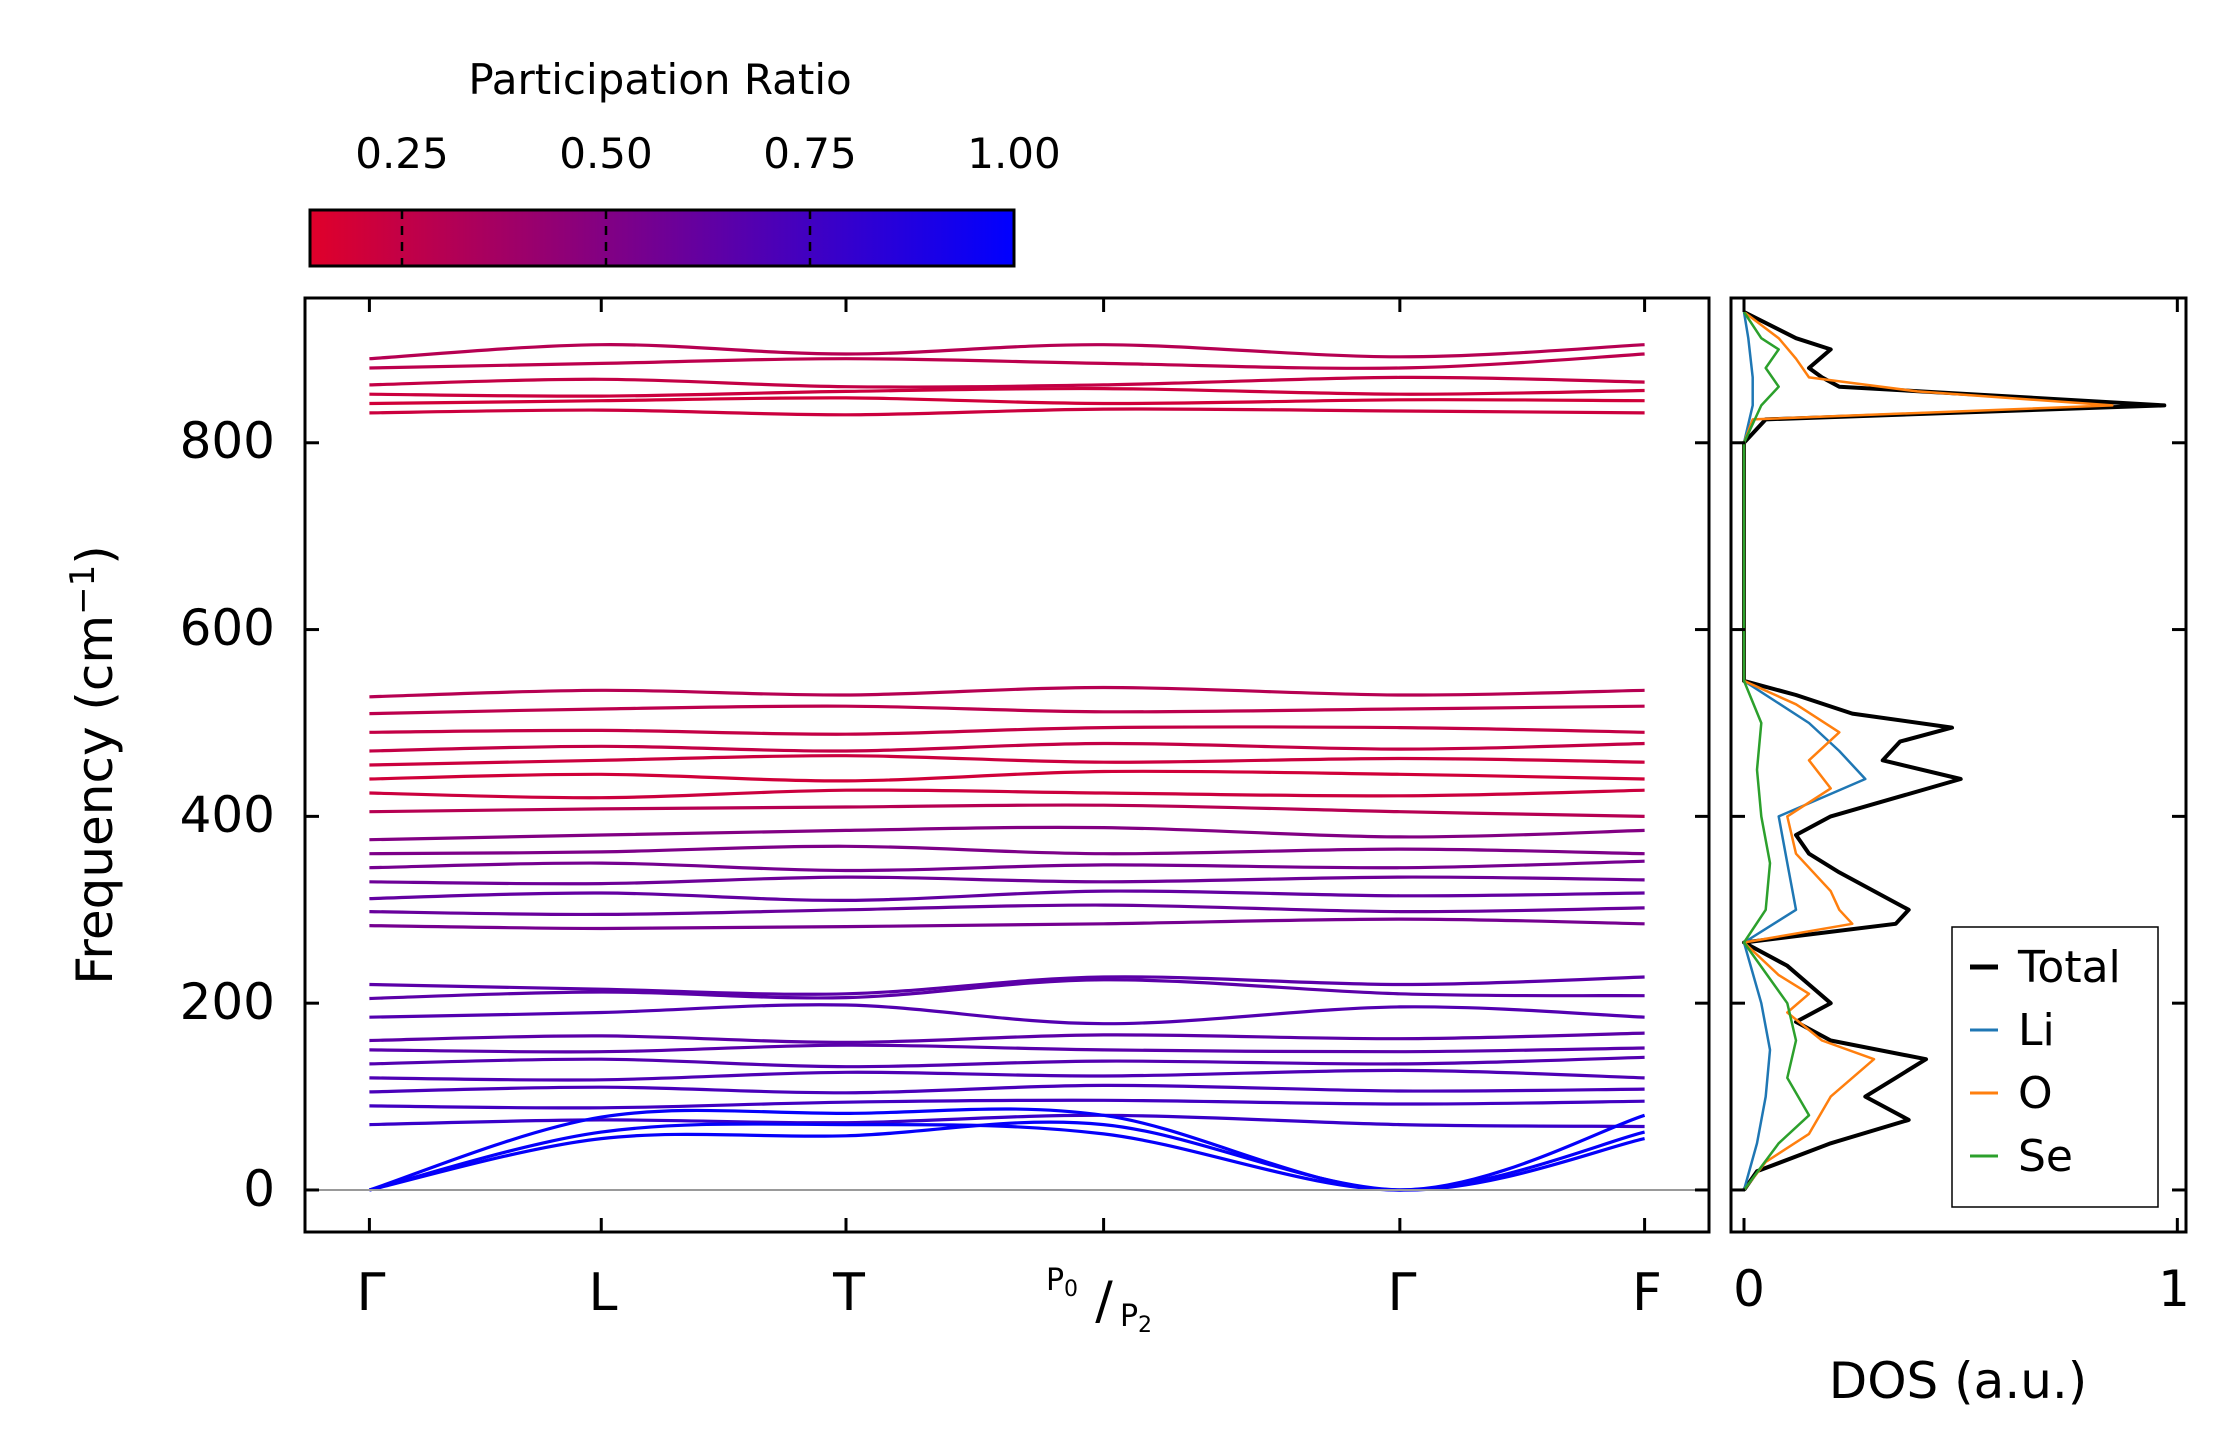  What do you see at coordinates (1776, 751) in the screenshot?
I see `dos-curve-se` at bounding box center [1776, 751].